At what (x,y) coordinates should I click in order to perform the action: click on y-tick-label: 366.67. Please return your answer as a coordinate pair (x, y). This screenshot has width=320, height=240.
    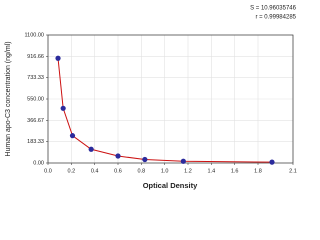
    Looking at the image, I should click on (35, 121).